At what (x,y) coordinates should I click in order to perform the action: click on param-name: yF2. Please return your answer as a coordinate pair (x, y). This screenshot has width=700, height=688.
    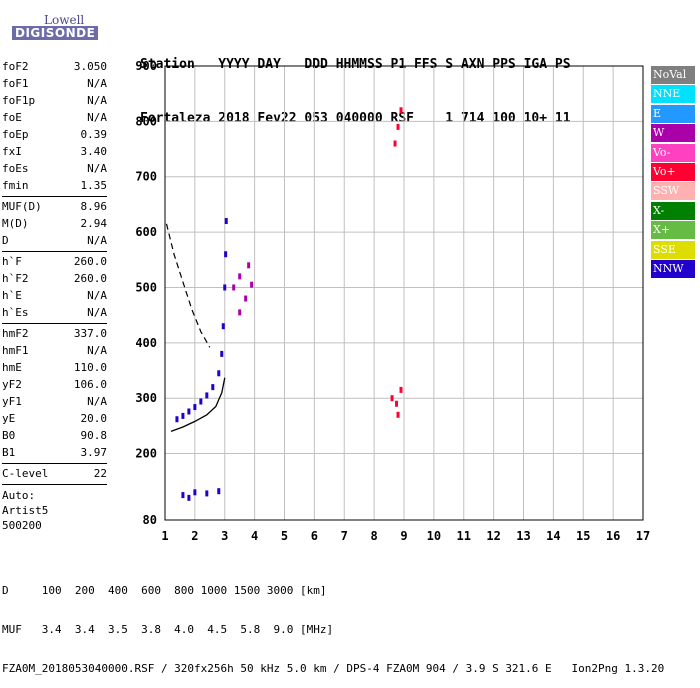
    Looking at the image, I should click on (12, 384).